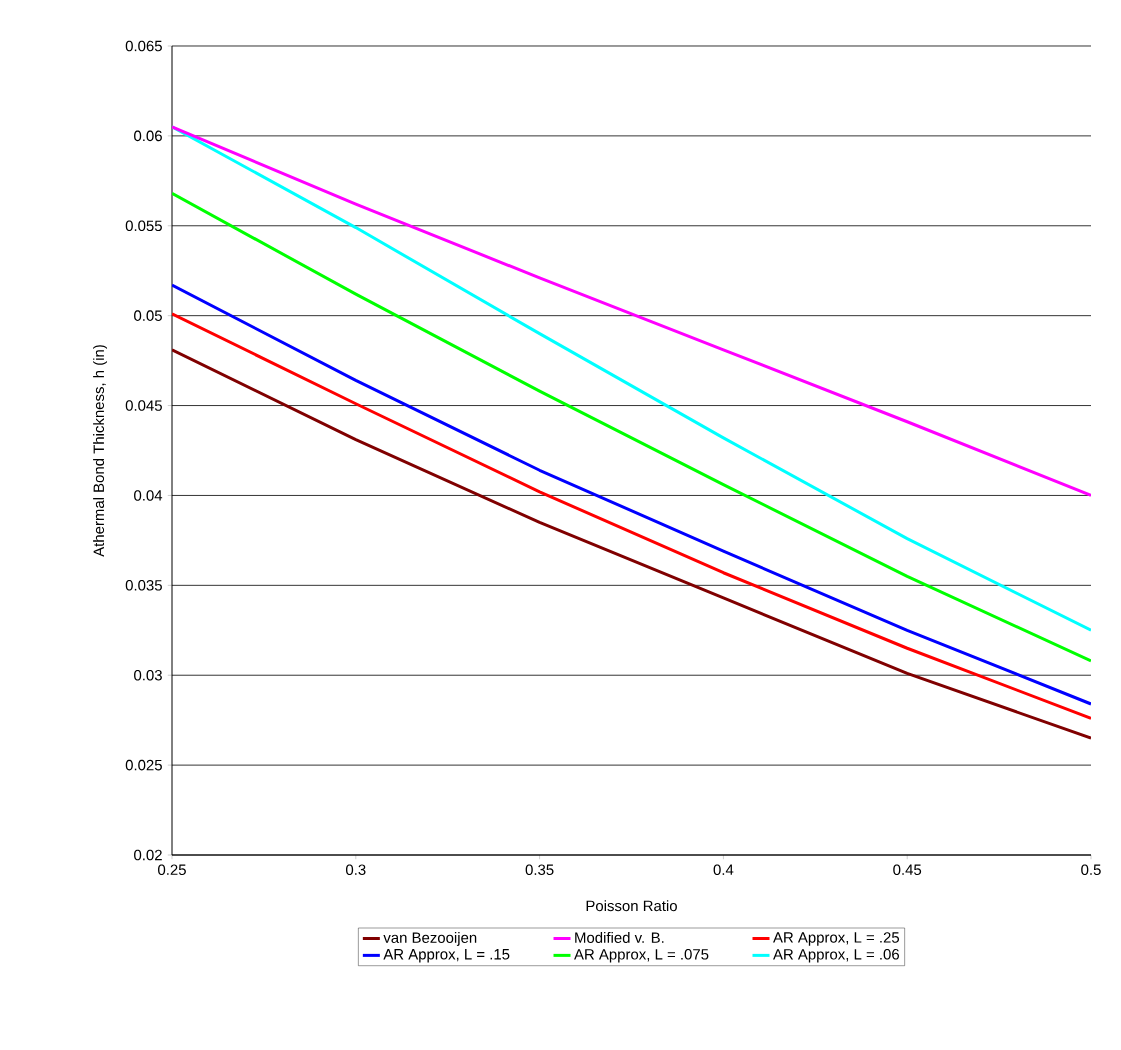  Describe the element at coordinates (143, 46) in the screenshot. I see `y-tick-label: 0.065` at that location.